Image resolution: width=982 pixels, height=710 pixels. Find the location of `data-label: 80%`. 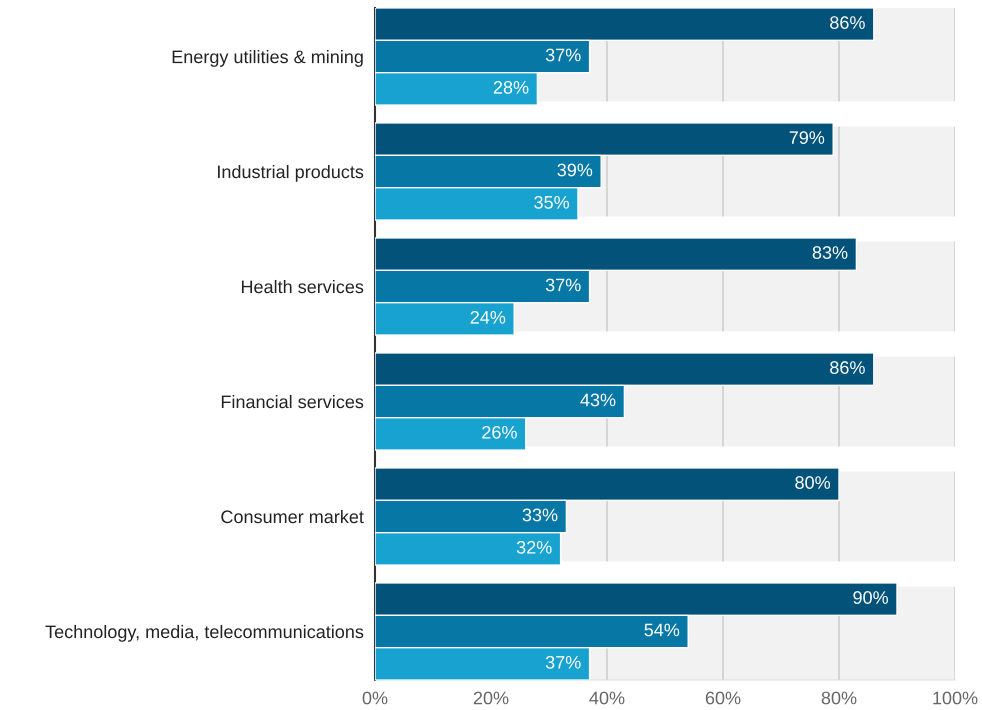

data-label: 80% is located at coordinates (812, 482).